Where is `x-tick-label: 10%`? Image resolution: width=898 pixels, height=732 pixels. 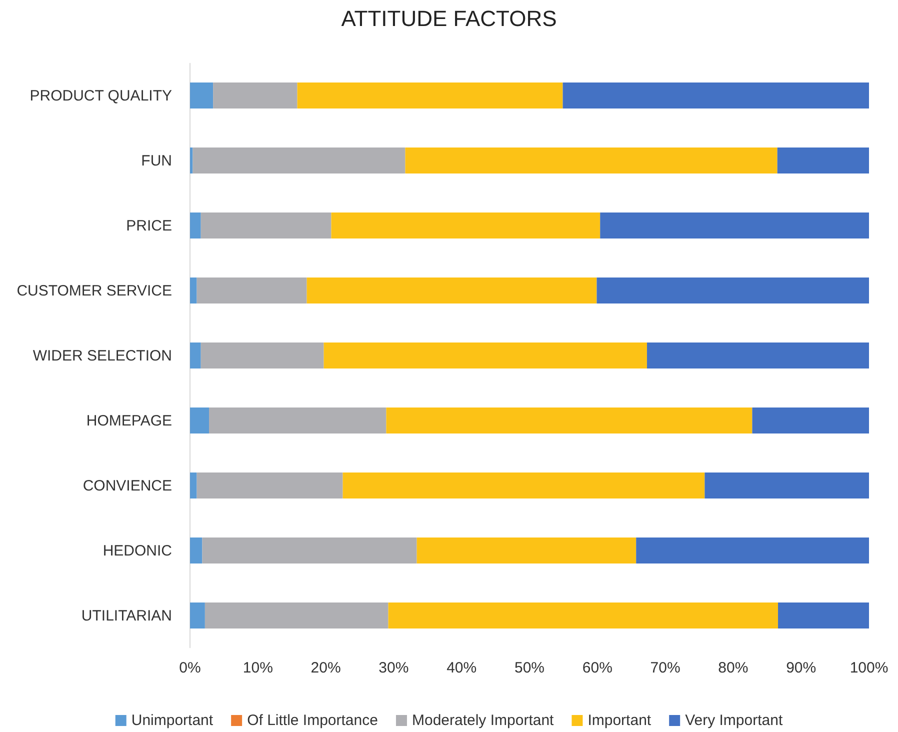
x-tick-label: 10% is located at coordinates (257, 668).